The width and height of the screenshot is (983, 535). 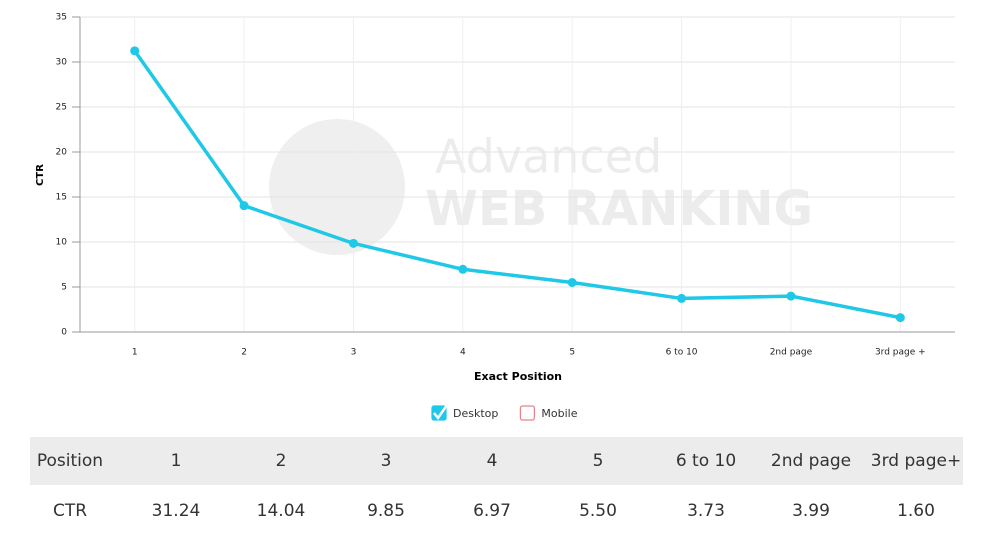 What do you see at coordinates (598, 511) in the screenshot?
I see `table-cell: 5.50` at bounding box center [598, 511].